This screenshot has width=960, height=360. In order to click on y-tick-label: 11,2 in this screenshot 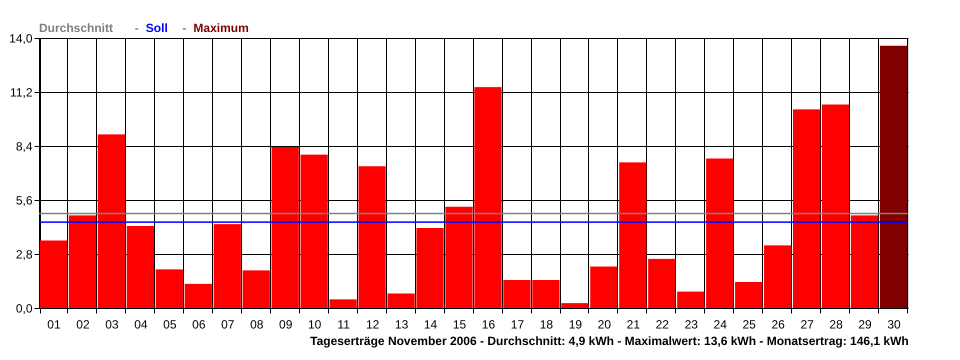, I will do `click(21, 93)`.